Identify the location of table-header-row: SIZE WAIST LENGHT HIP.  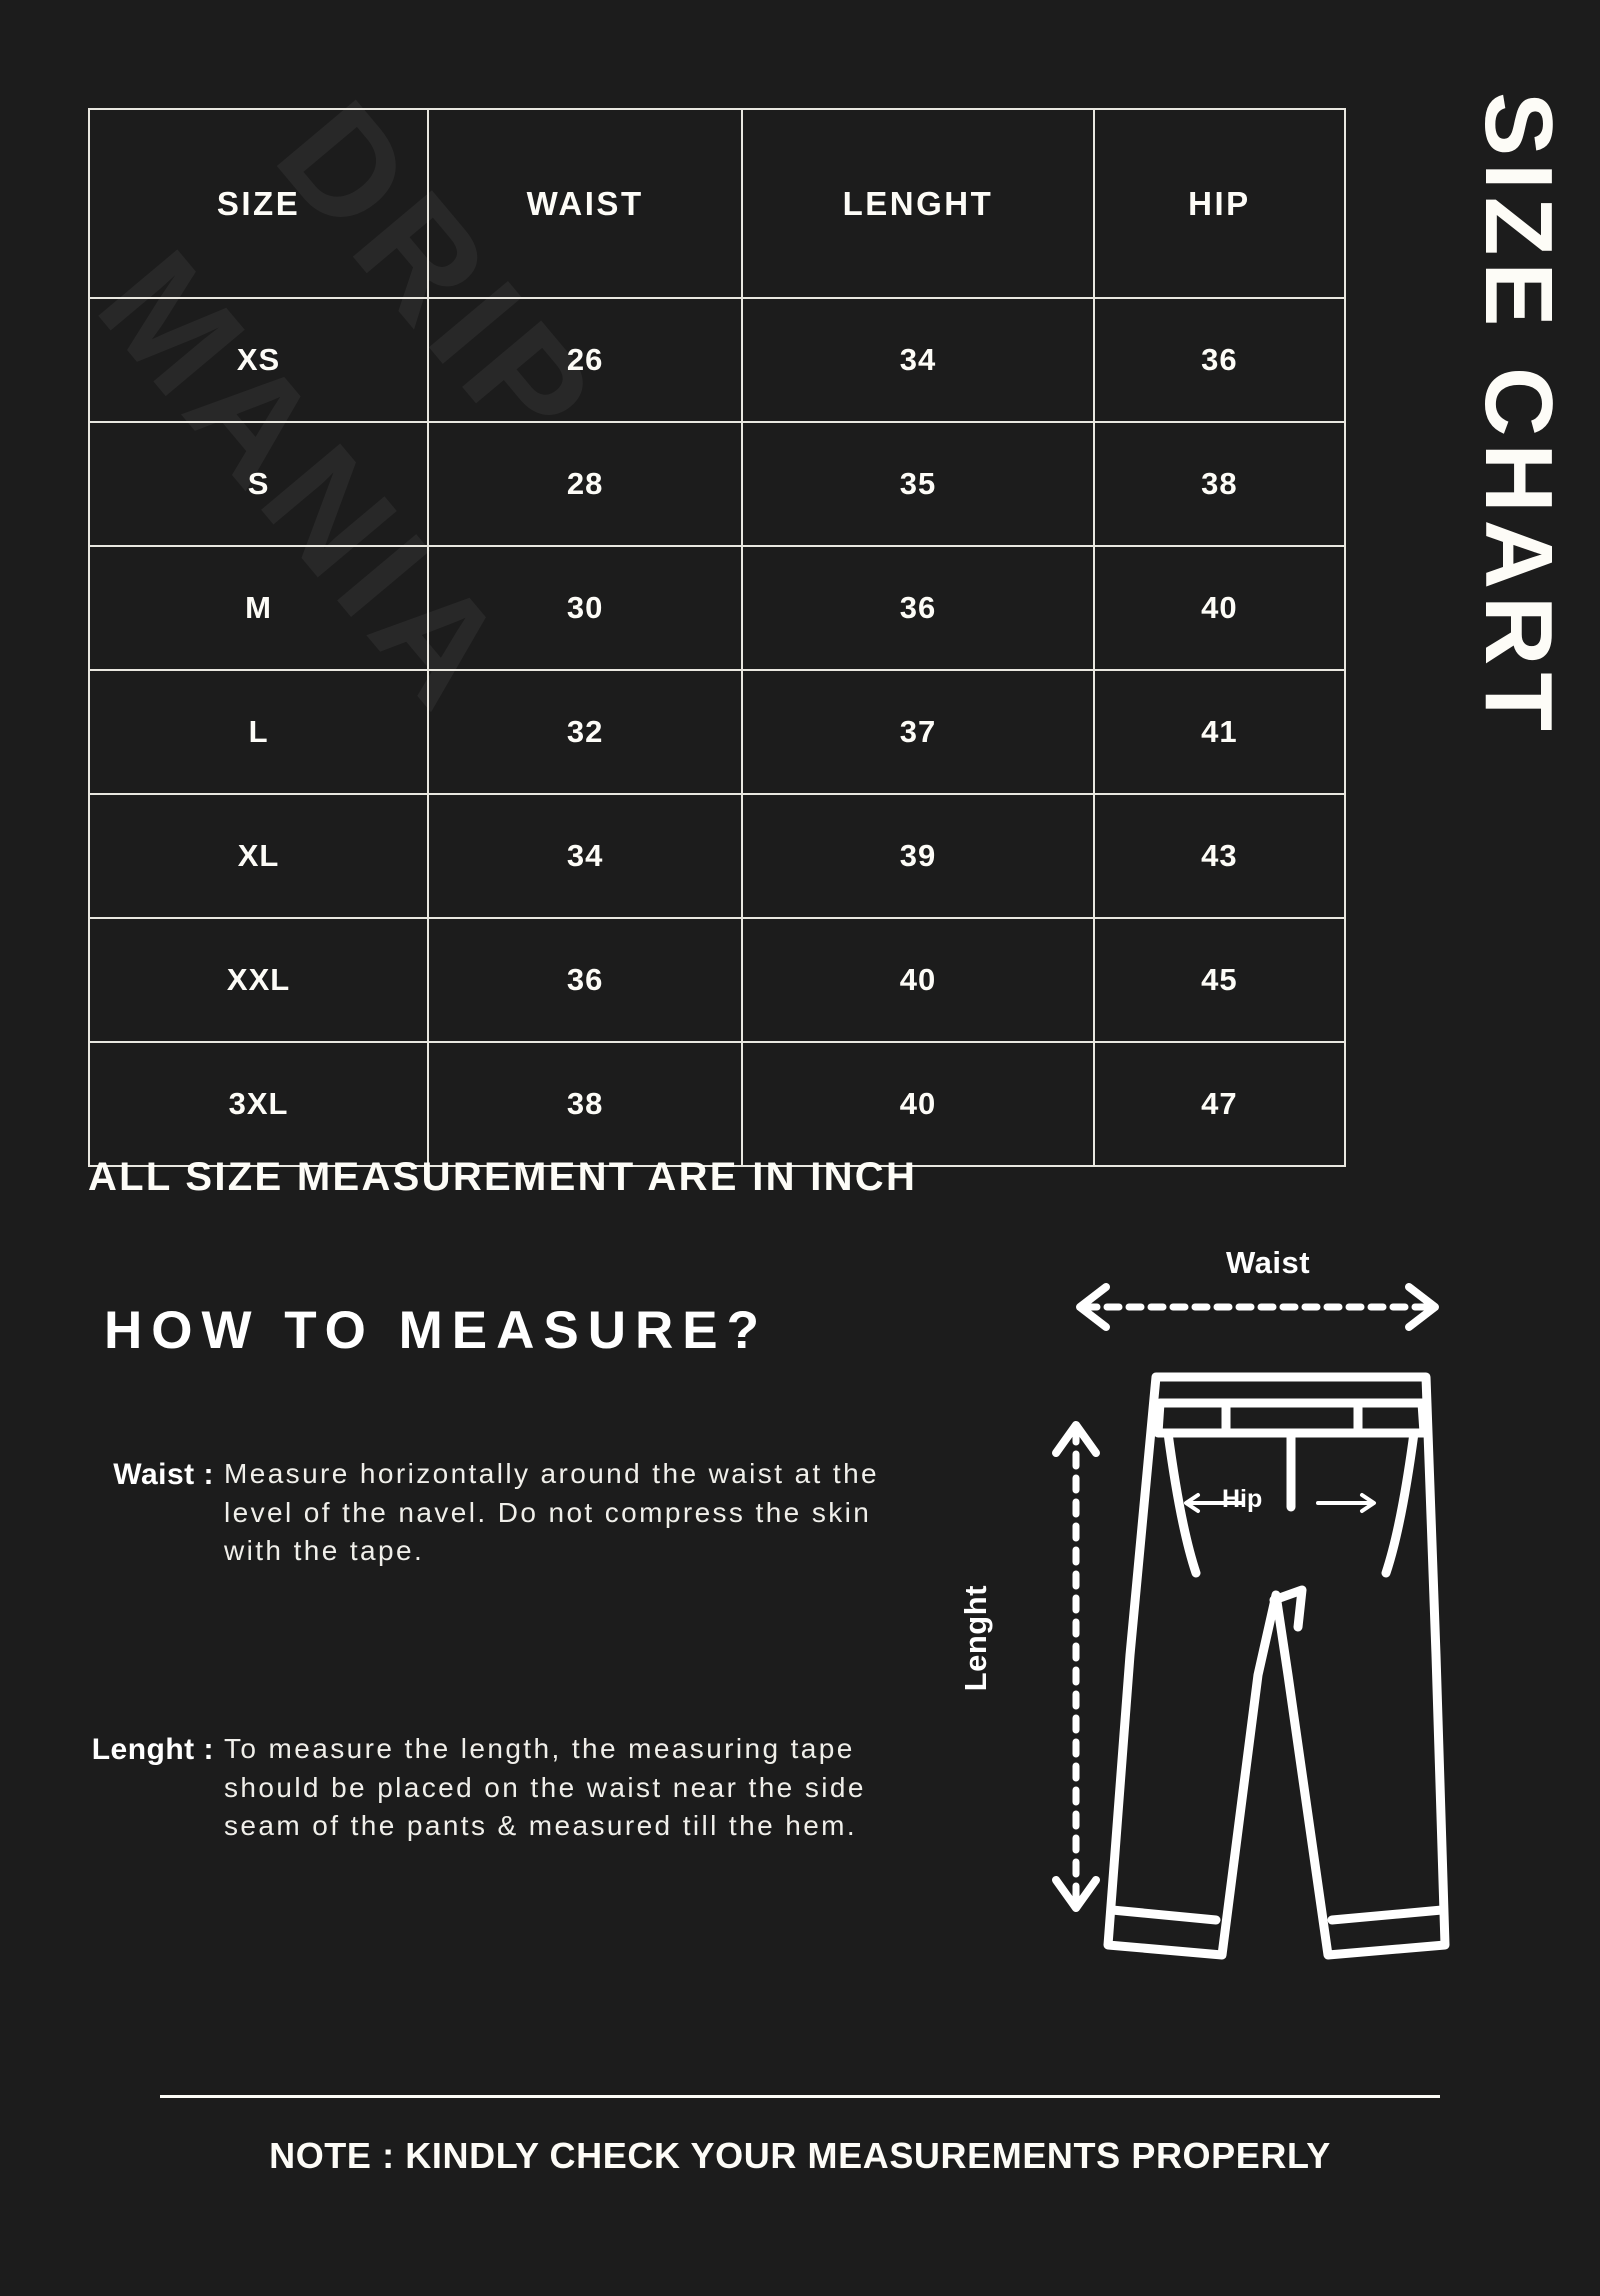
(717, 203).